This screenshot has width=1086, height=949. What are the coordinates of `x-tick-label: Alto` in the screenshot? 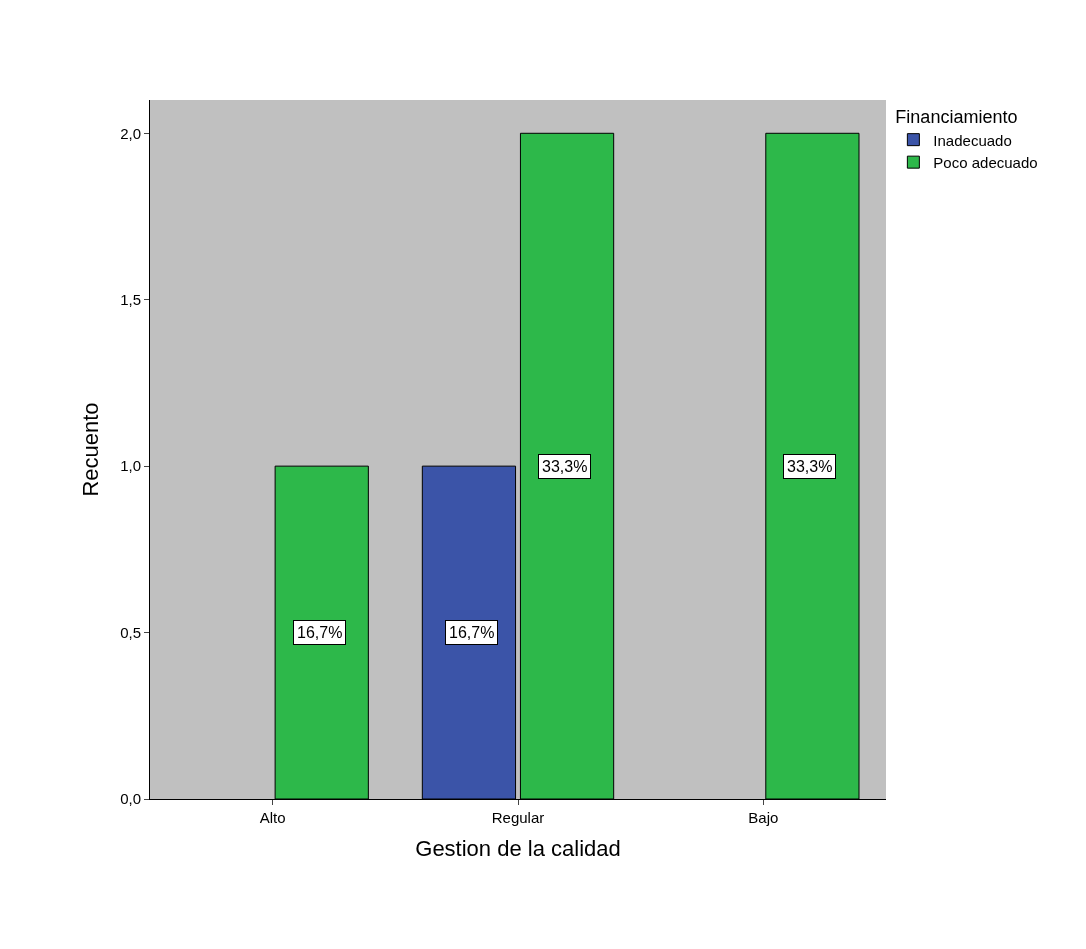 It's located at (272, 817).